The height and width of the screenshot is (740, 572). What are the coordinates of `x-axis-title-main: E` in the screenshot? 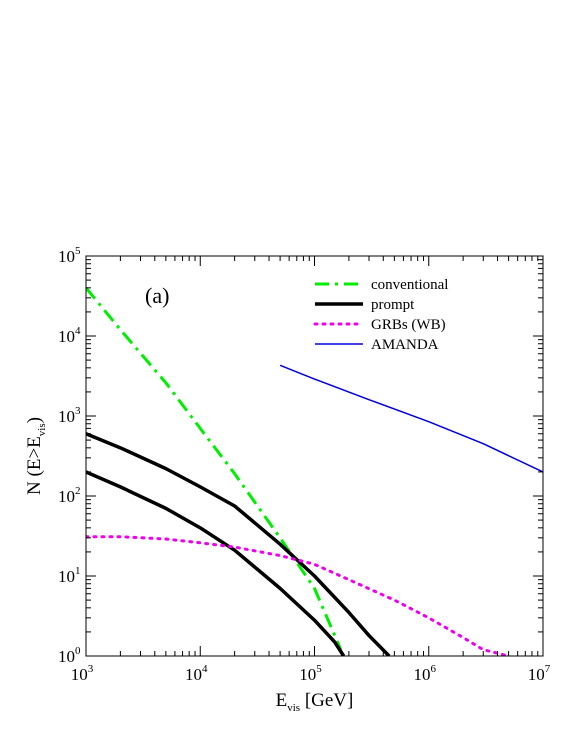 It's located at (282, 700).